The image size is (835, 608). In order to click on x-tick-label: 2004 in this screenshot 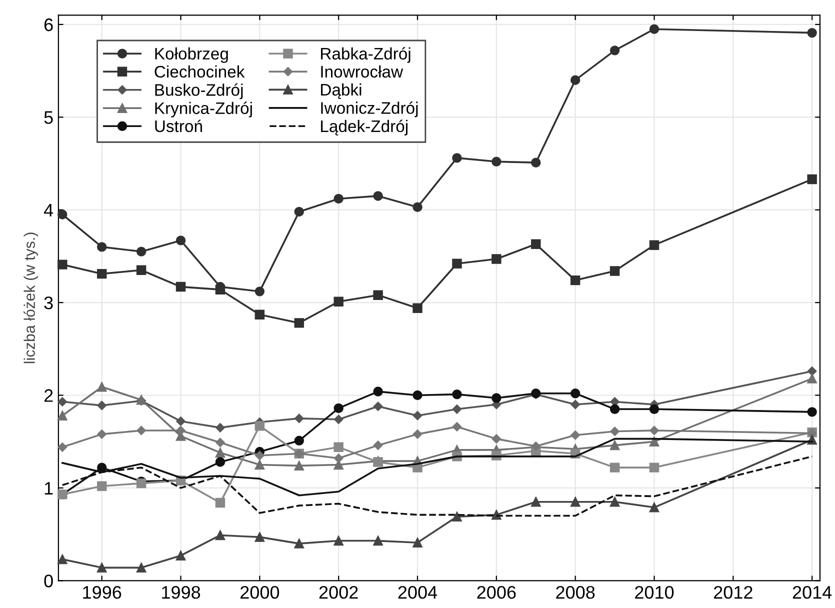, I will do `click(418, 592)`.